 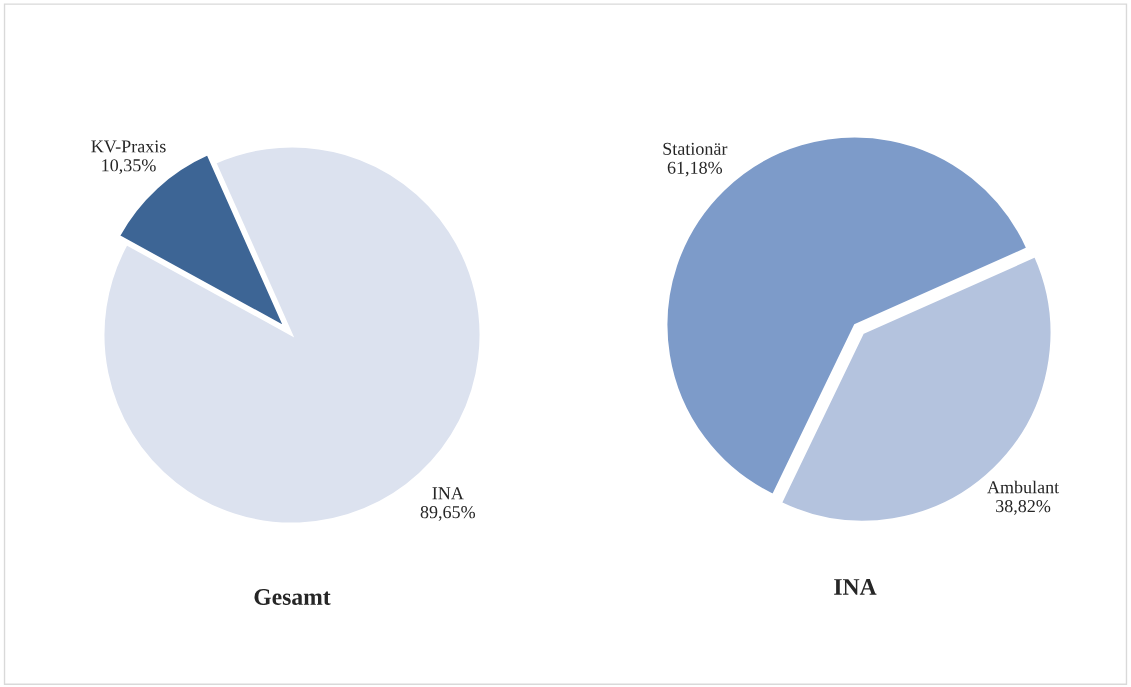 I want to click on data-label: 61,18%, so click(x=695, y=169).